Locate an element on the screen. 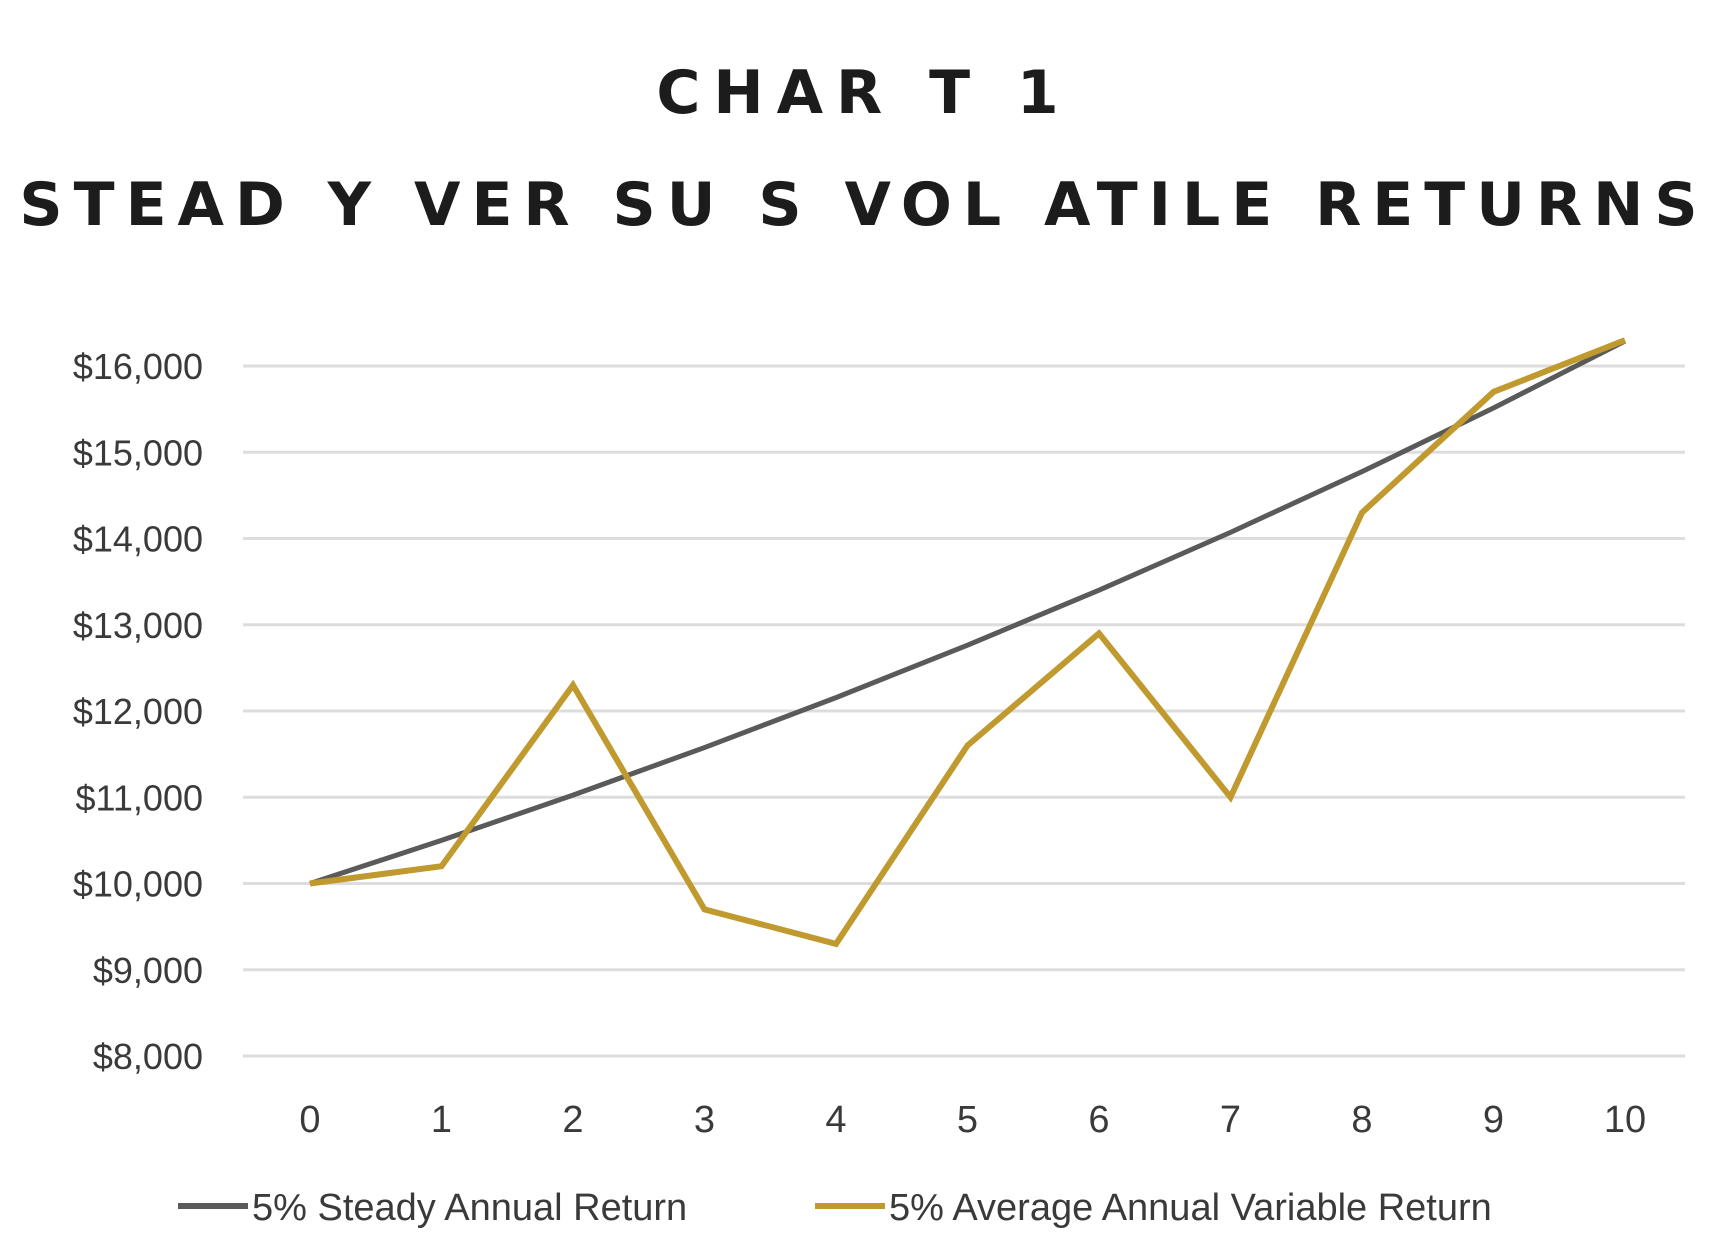 Image resolution: width=1728 pixels, height=1256 pixels. chart-subtitle: STEAD Y VER SU S VOL ATILE RETURNS is located at coordinates (864, 205).